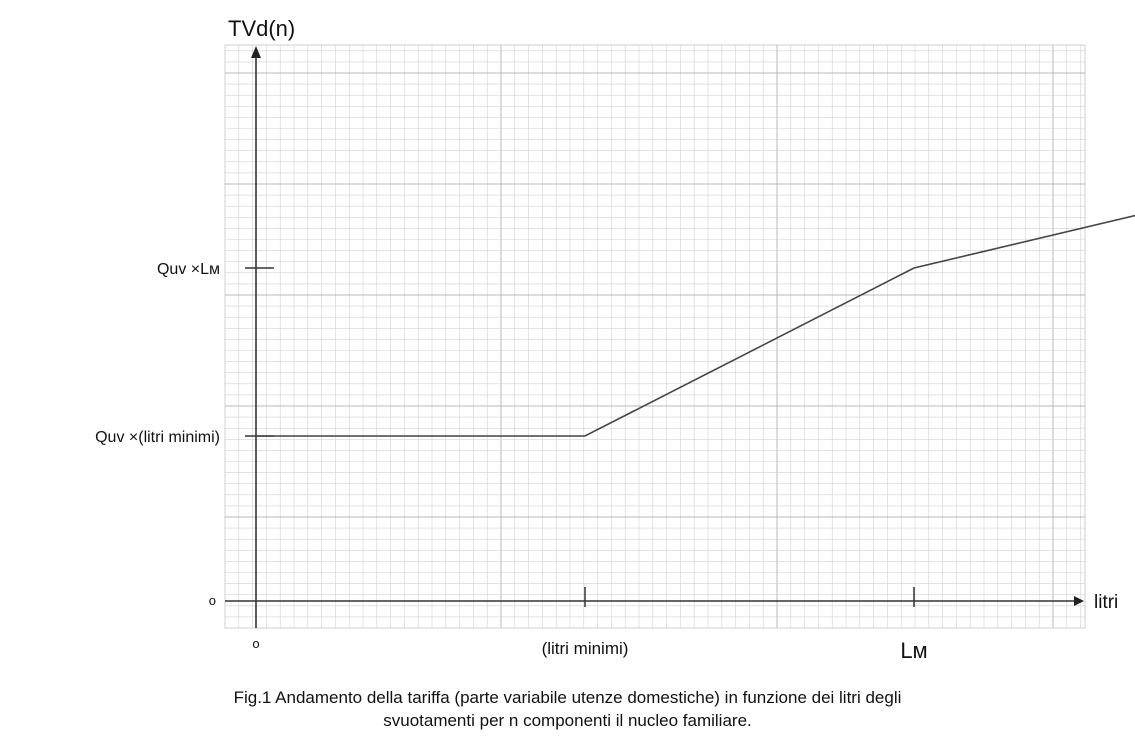  What do you see at coordinates (1106, 602) in the screenshot?
I see `x-axis-label: litri` at bounding box center [1106, 602].